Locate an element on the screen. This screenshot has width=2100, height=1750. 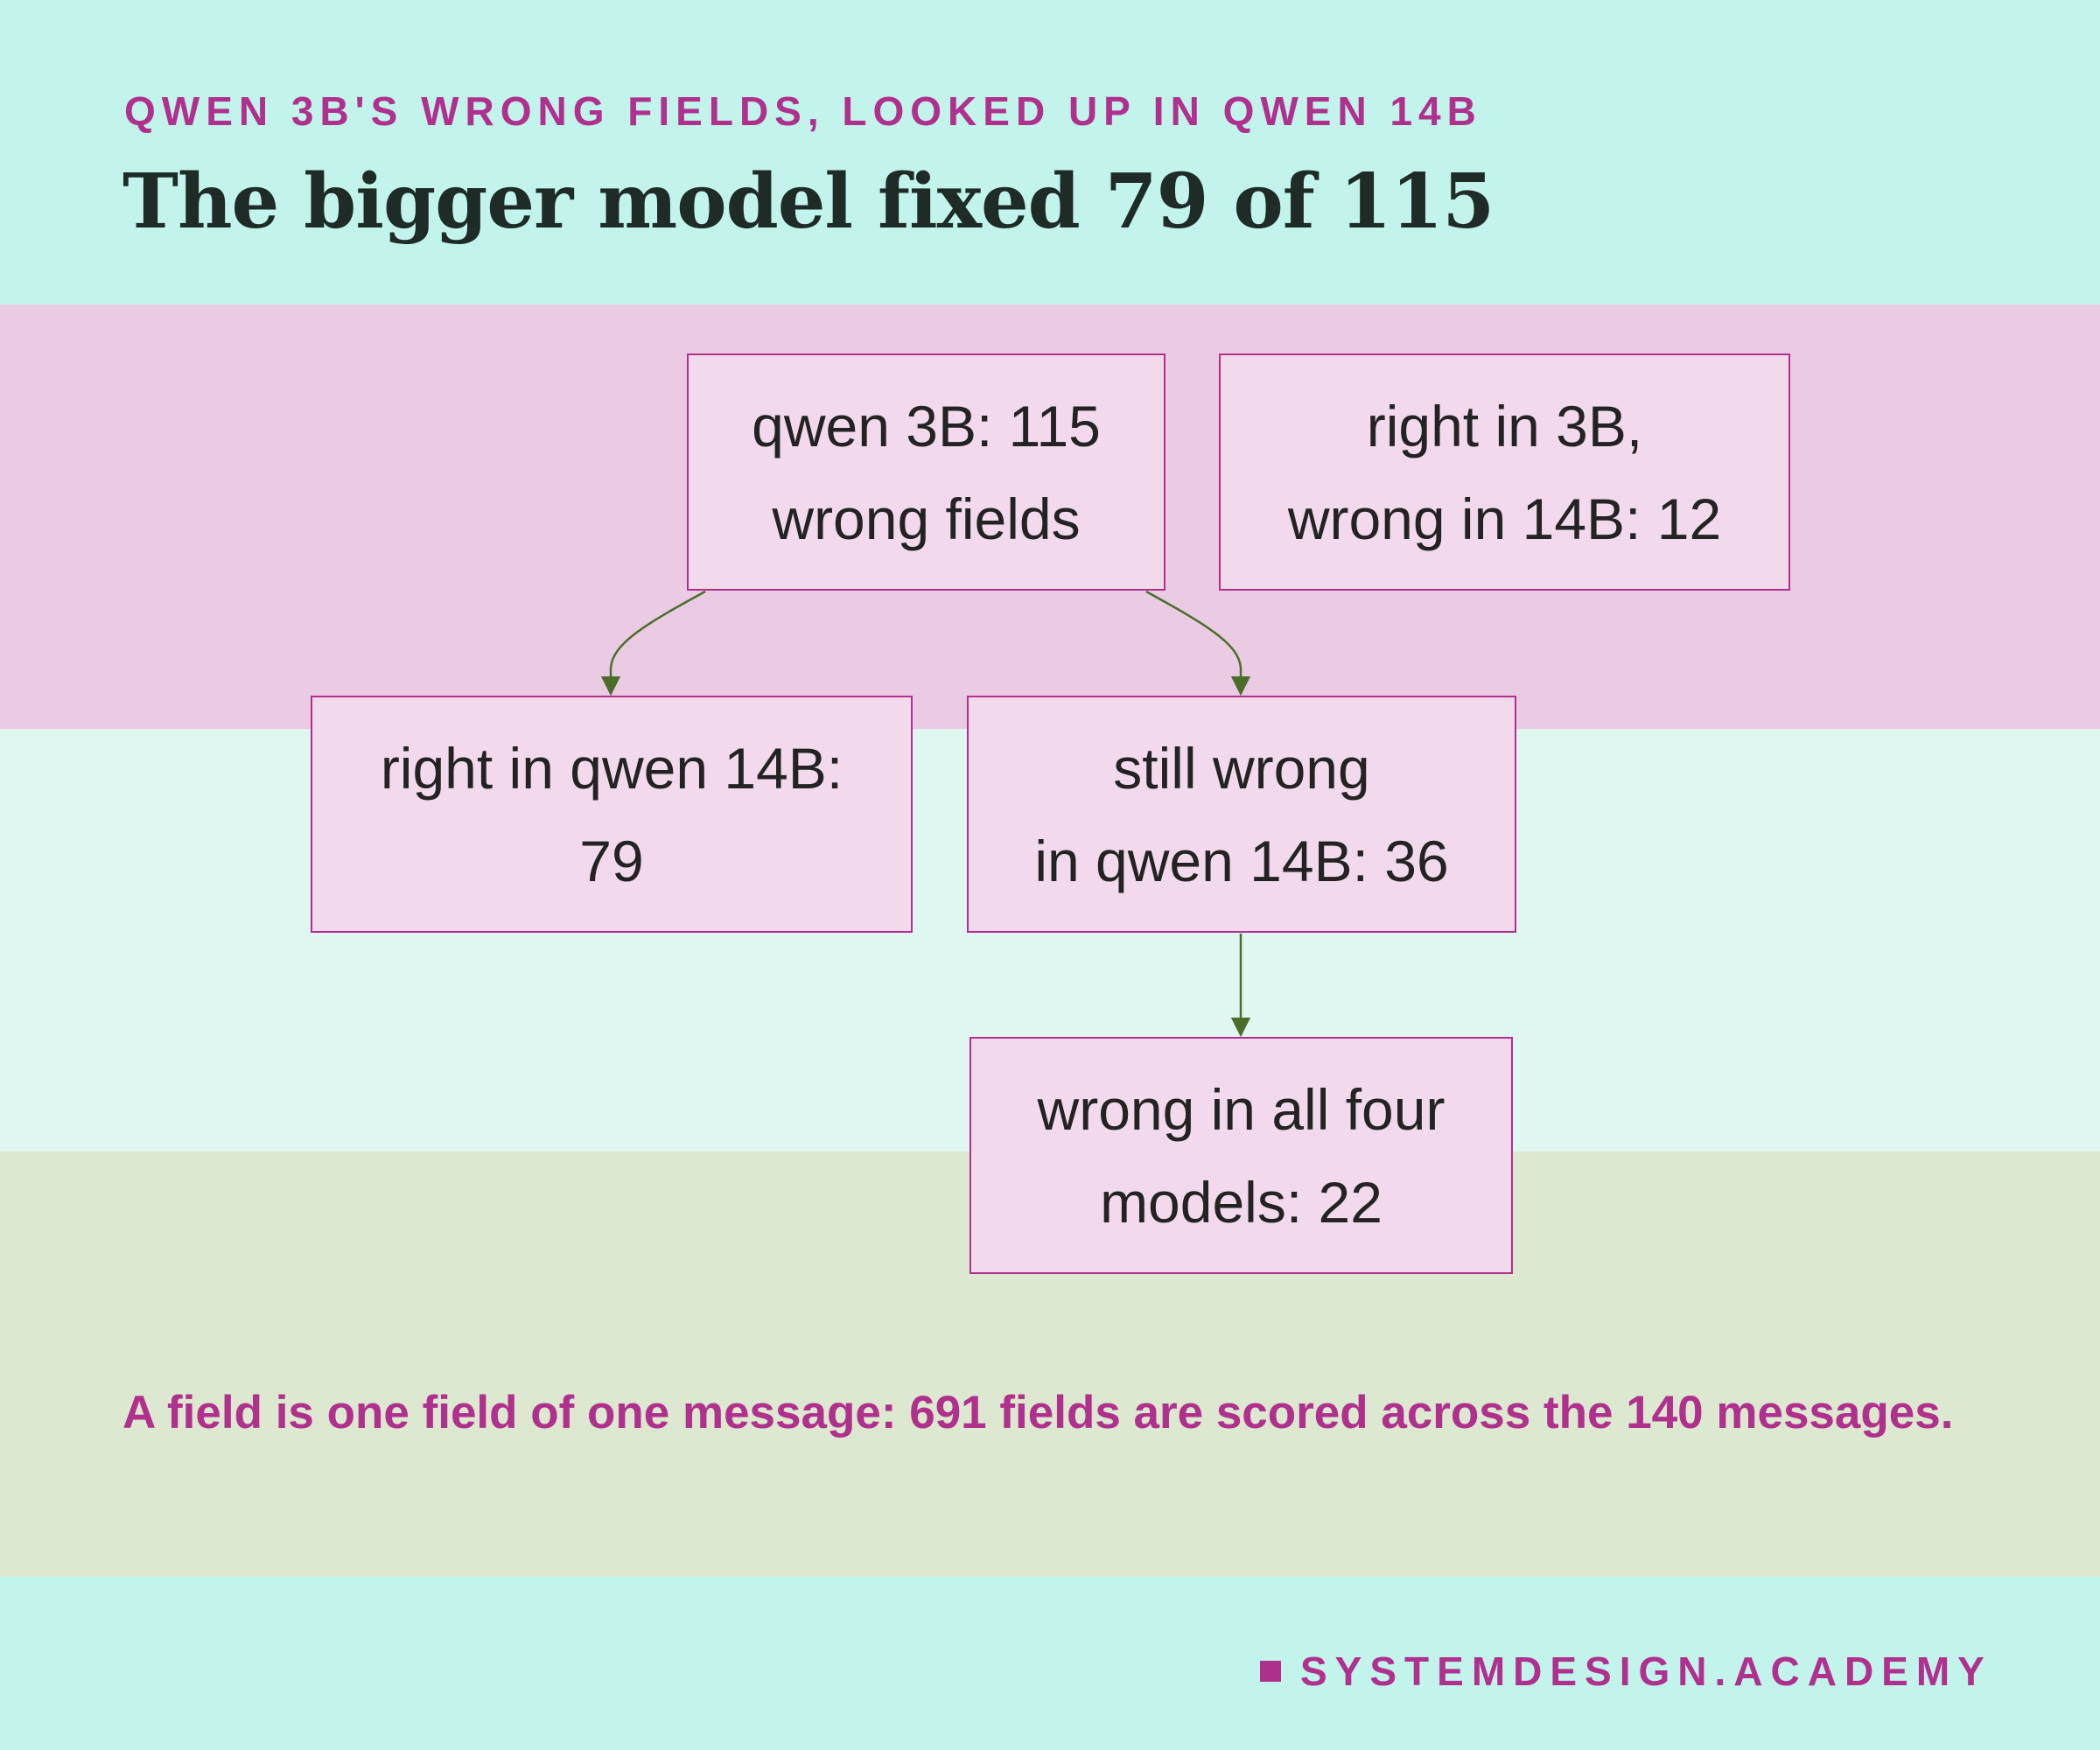
node-wrong-in-all-four-models: wrong in all four models: 22 is located at coordinates (1241, 1155).